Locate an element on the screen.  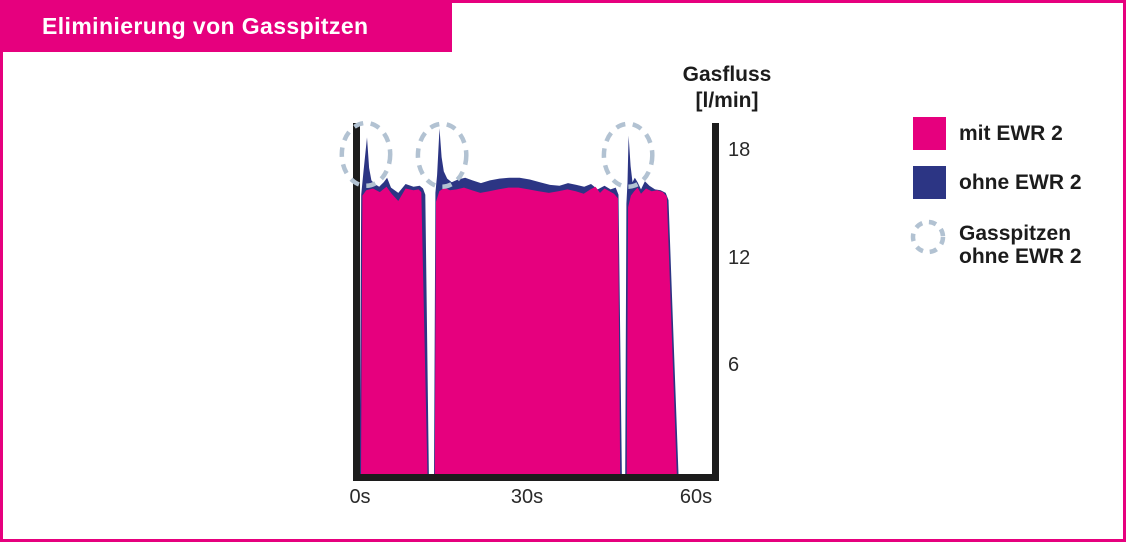
legend-item-mit-ewr2: mit EWR 2 is located at coordinates (988, 133).